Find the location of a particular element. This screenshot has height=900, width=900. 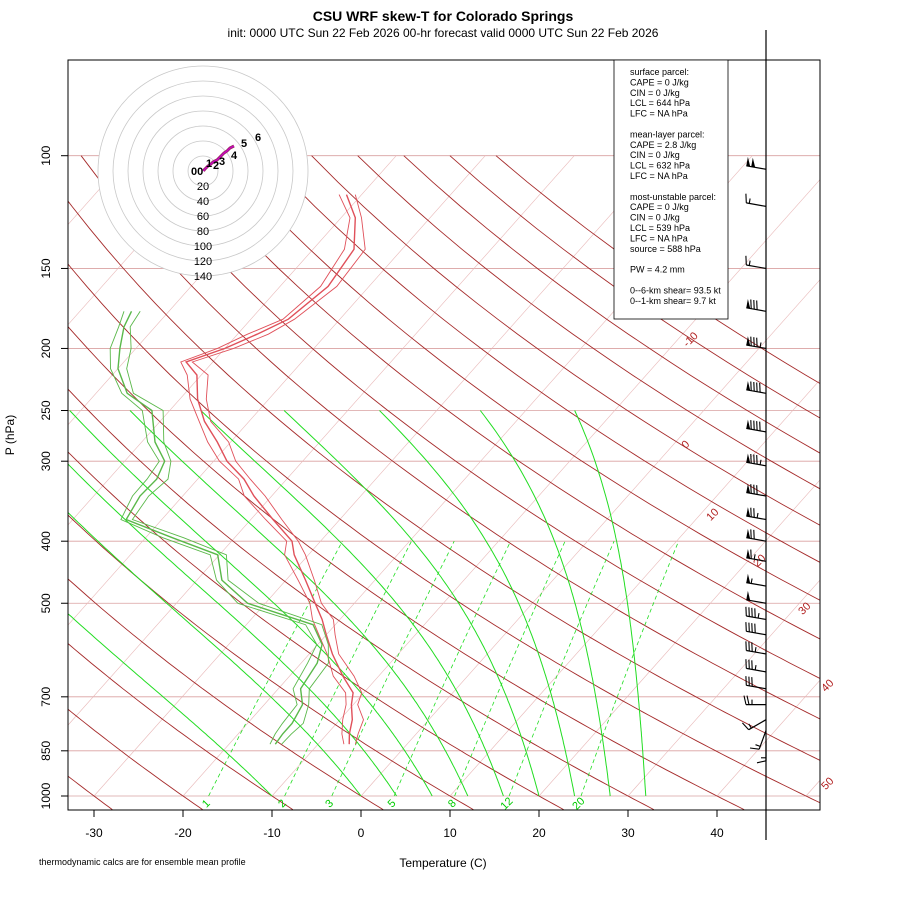

y-tick-label: 100 is located at coordinates (46, 155).